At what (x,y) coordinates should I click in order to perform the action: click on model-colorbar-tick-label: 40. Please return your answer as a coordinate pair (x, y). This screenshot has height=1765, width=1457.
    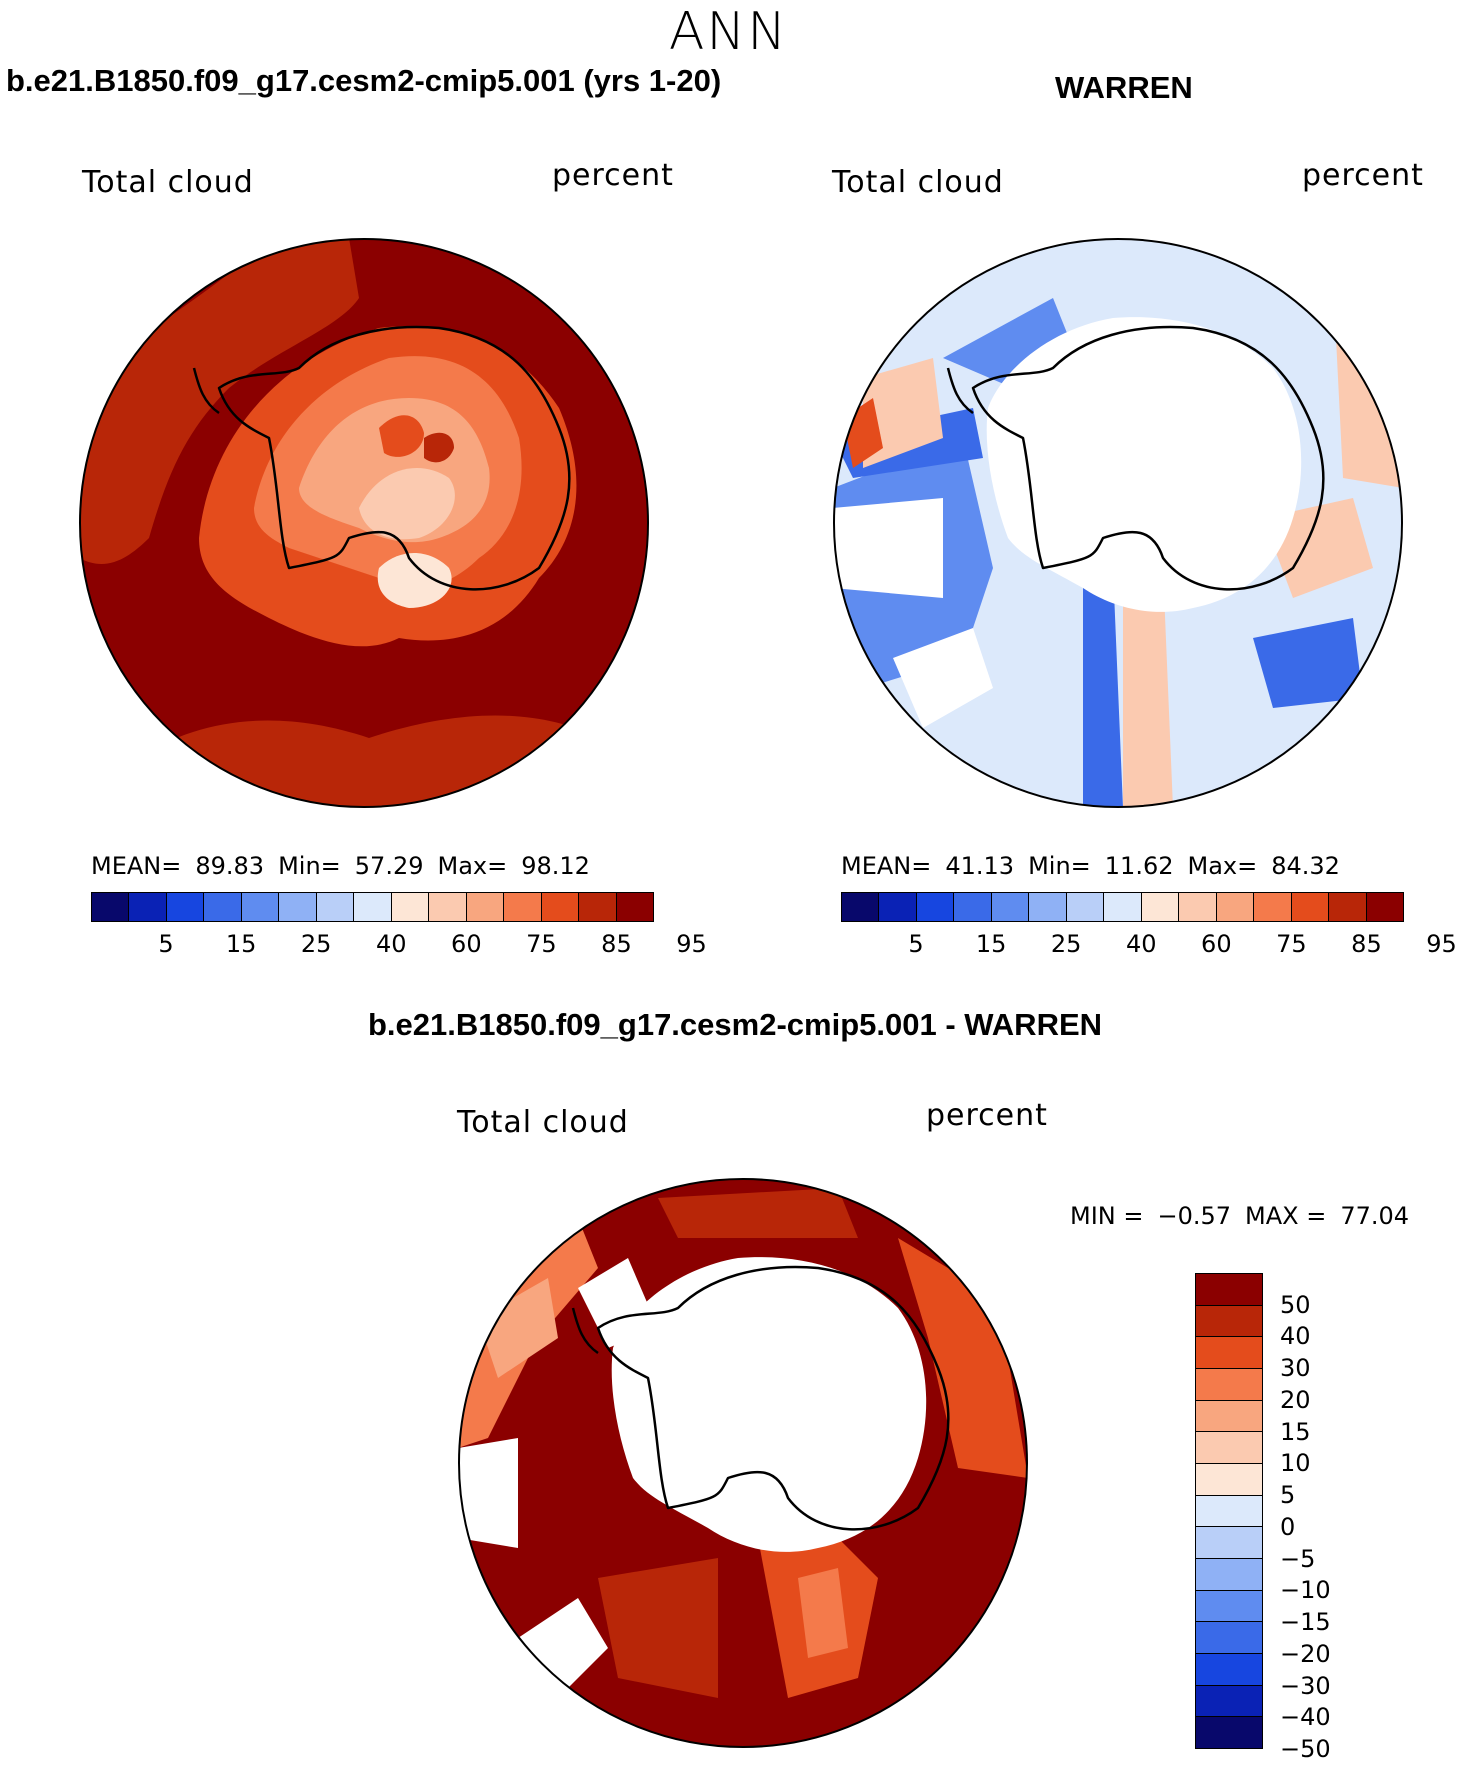
    Looking at the image, I should click on (391, 944).